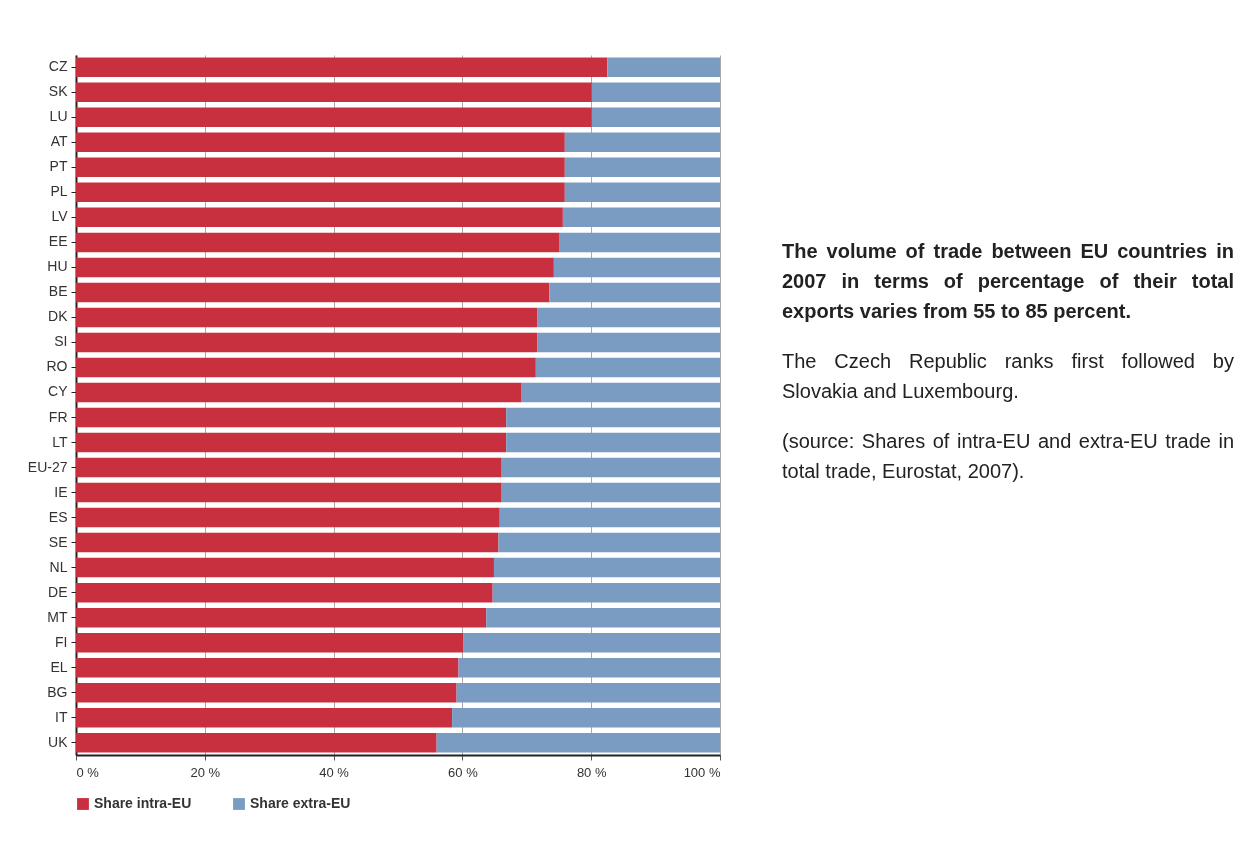 The height and width of the screenshot is (850, 1247). What do you see at coordinates (58, 391) in the screenshot?
I see `y-tick-label: CY` at bounding box center [58, 391].